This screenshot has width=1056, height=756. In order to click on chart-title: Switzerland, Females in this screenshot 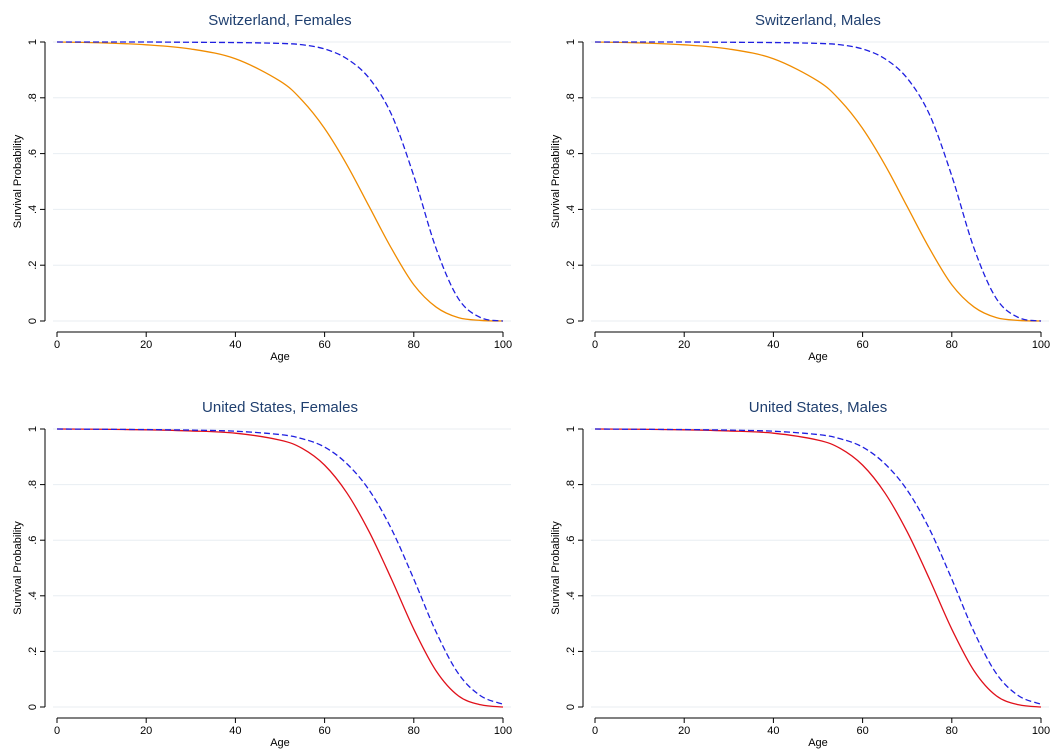, I will do `click(279, 20)`.